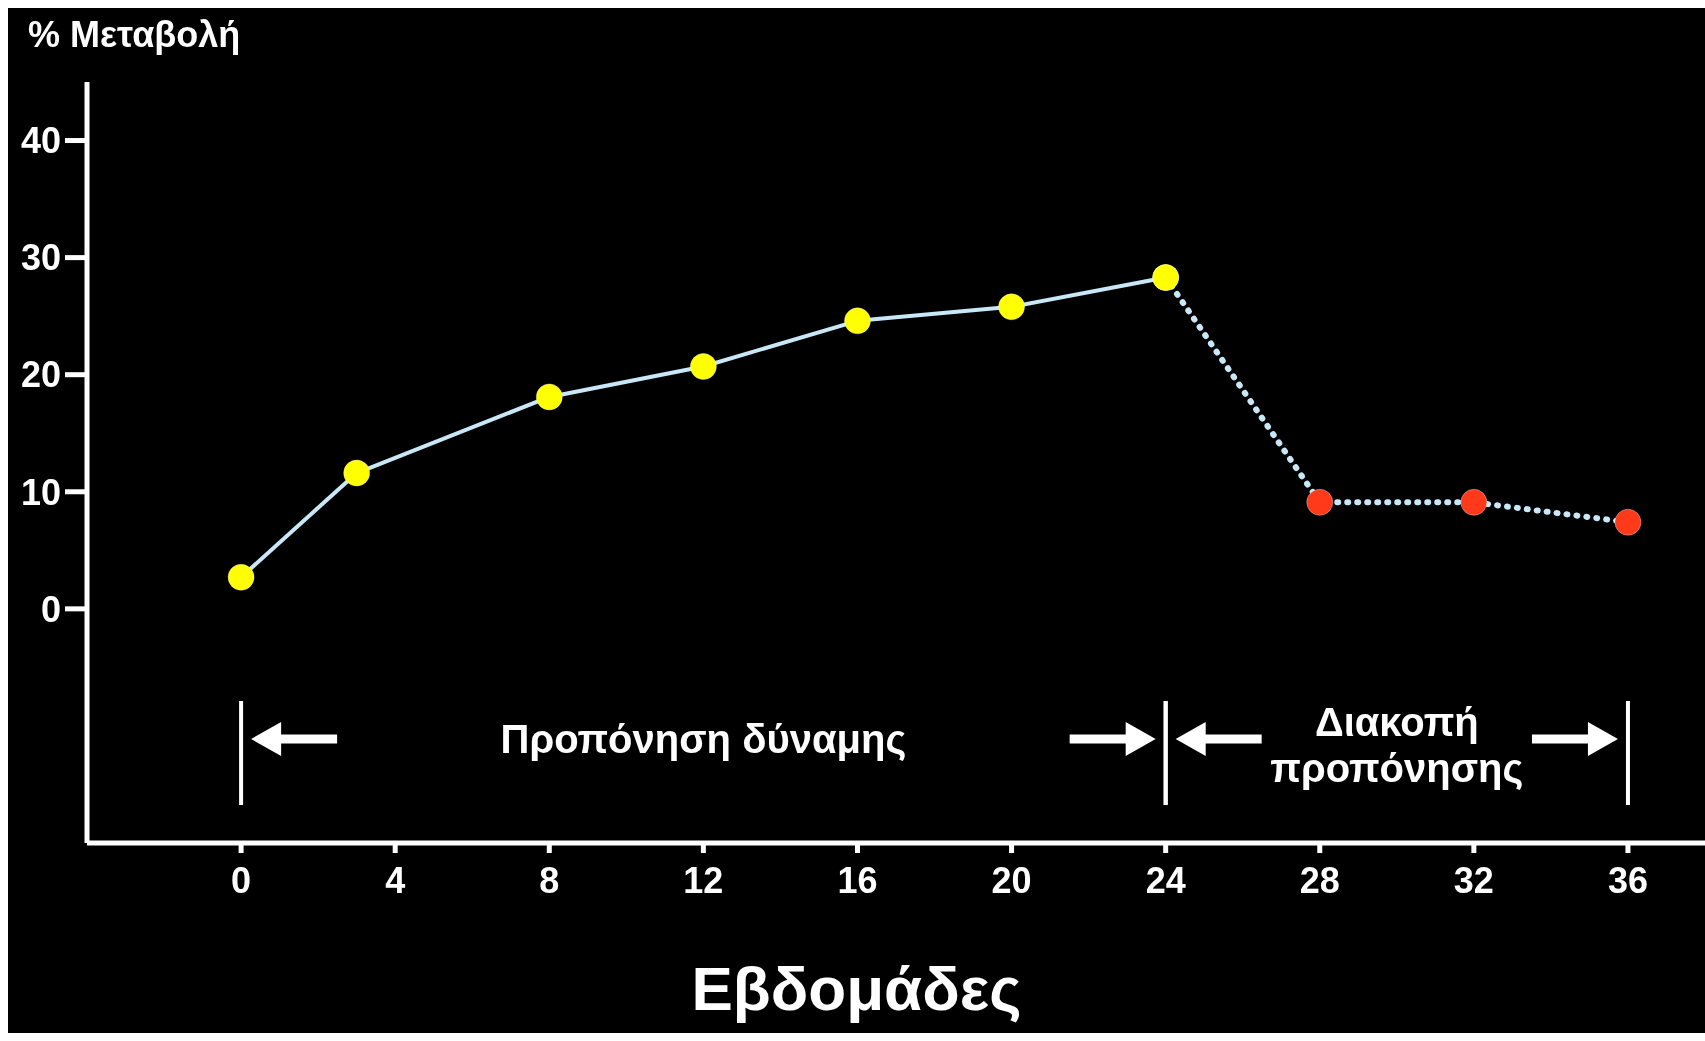 The width and height of the screenshot is (1705, 1041). Describe the element at coordinates (40, 492) in the screenshot. I see `y-tick-label: 10` at that location.